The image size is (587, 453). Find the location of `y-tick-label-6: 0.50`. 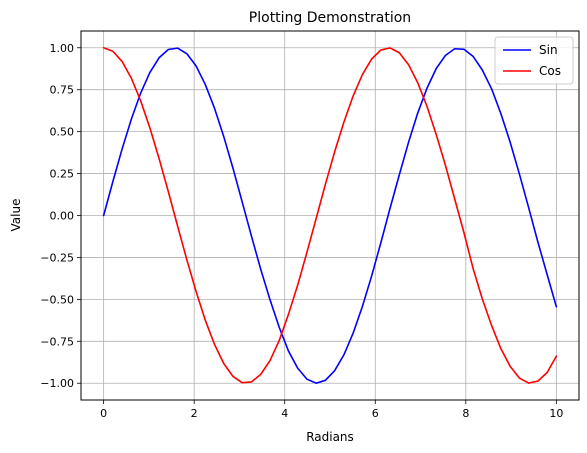

y-tick-label-6: 0.50 is located at coordinates (62, 132).